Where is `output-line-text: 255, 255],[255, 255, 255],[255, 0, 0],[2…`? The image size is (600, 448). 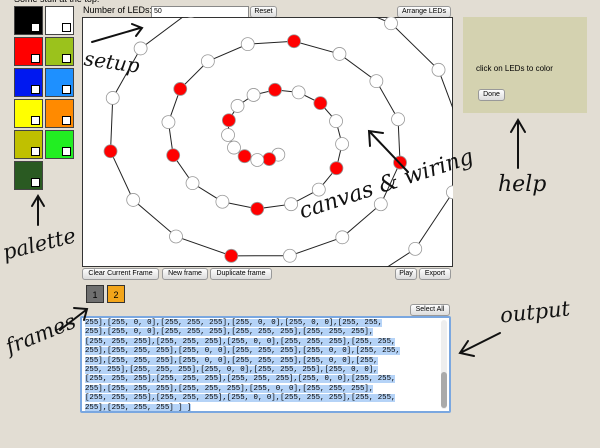 output-line-text: 255, 255],[255, 255, 255],[255, 0, 0],[2… is located at coordinates (231, 370).